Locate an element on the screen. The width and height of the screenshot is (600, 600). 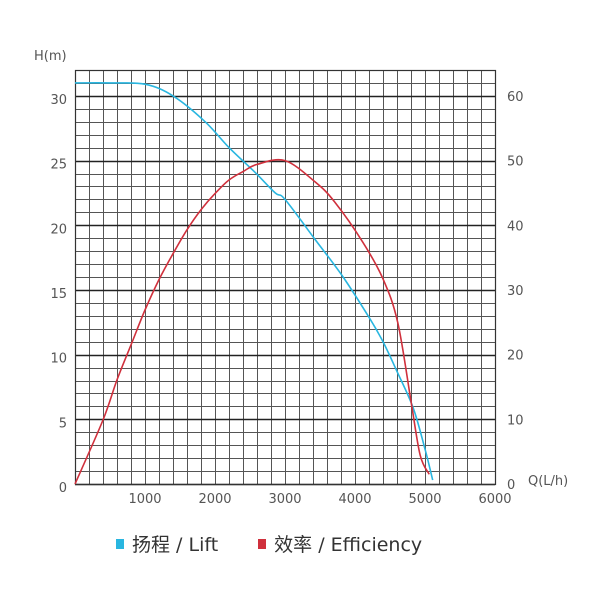
legend-label-lift: 扬程 / Lift is located at coordinates (175, 545).